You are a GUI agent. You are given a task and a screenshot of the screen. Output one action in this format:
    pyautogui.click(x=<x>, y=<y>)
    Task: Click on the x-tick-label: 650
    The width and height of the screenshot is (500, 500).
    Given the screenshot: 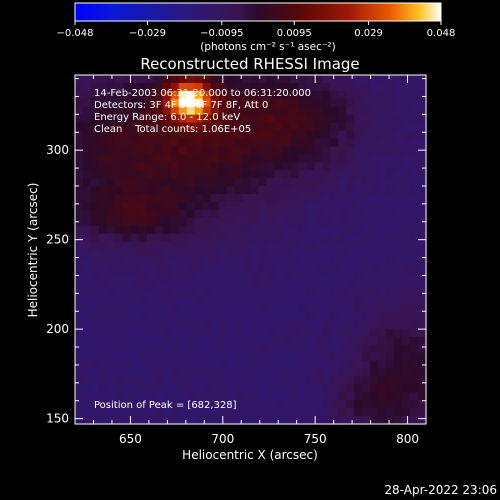 What is the action you would take?
    pyautogui.click(x=130, y=439)
    